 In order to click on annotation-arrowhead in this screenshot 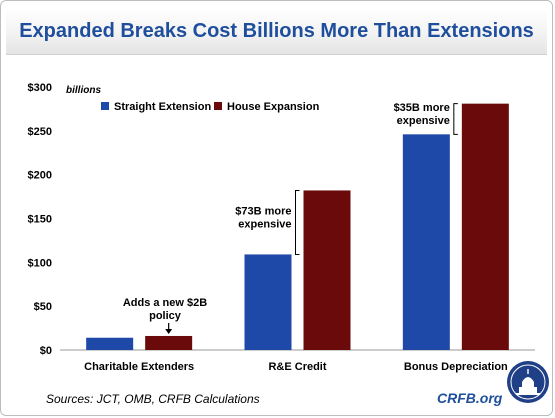, I will do `click(169, 331)`.